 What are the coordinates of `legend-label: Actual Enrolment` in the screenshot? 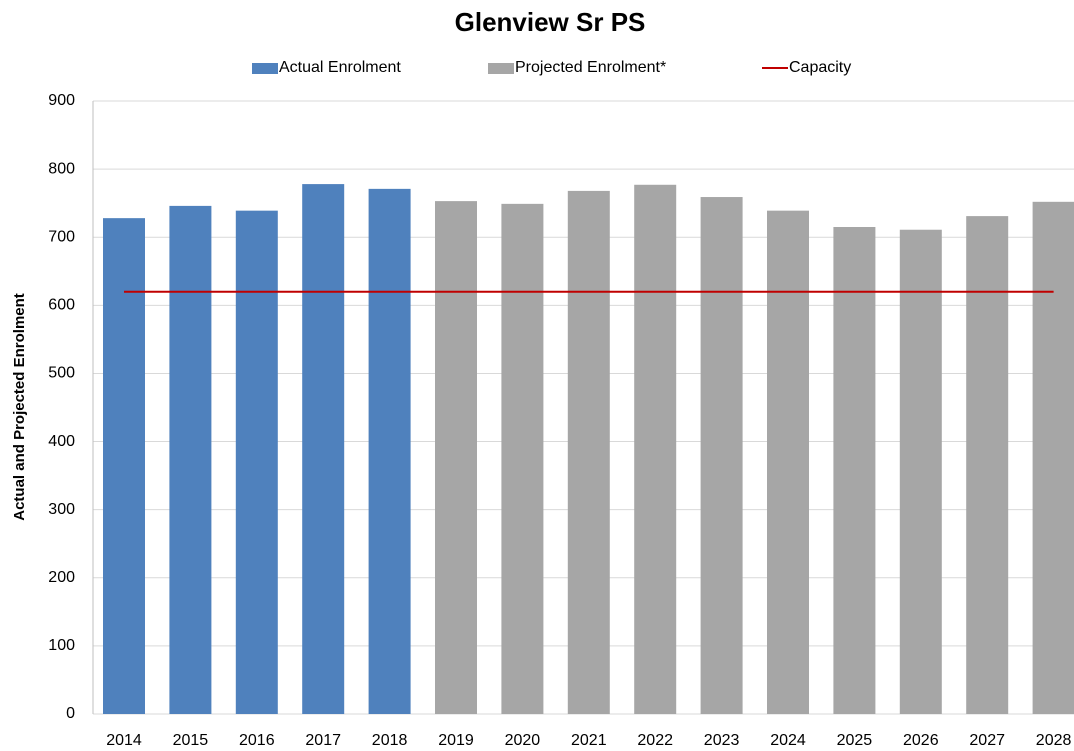 It's located at (340, 67).